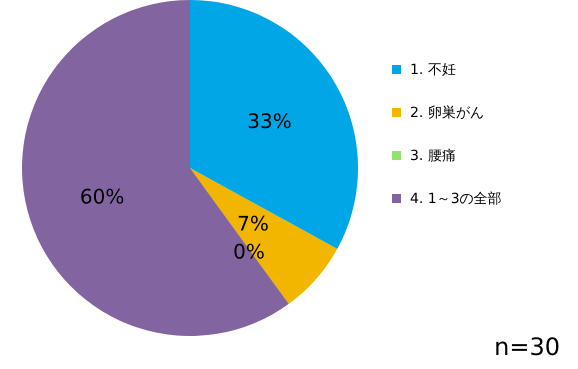 This screenshot has height=369, width=578. Describe the element at coordinates (253, 224) in the screenshot. I see `data-label: 7%` at that location.